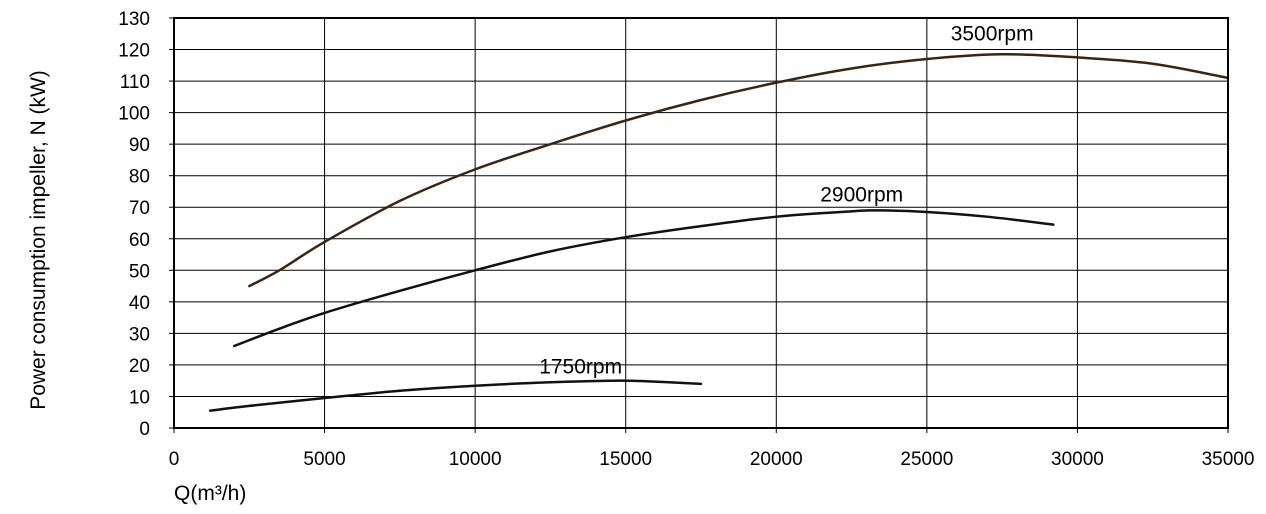 The width and height of the screenshot is (1266, 514). Describe the element at coordinates (139, 303) in the screenshot. I see `y-tick-label: 40` at that location.